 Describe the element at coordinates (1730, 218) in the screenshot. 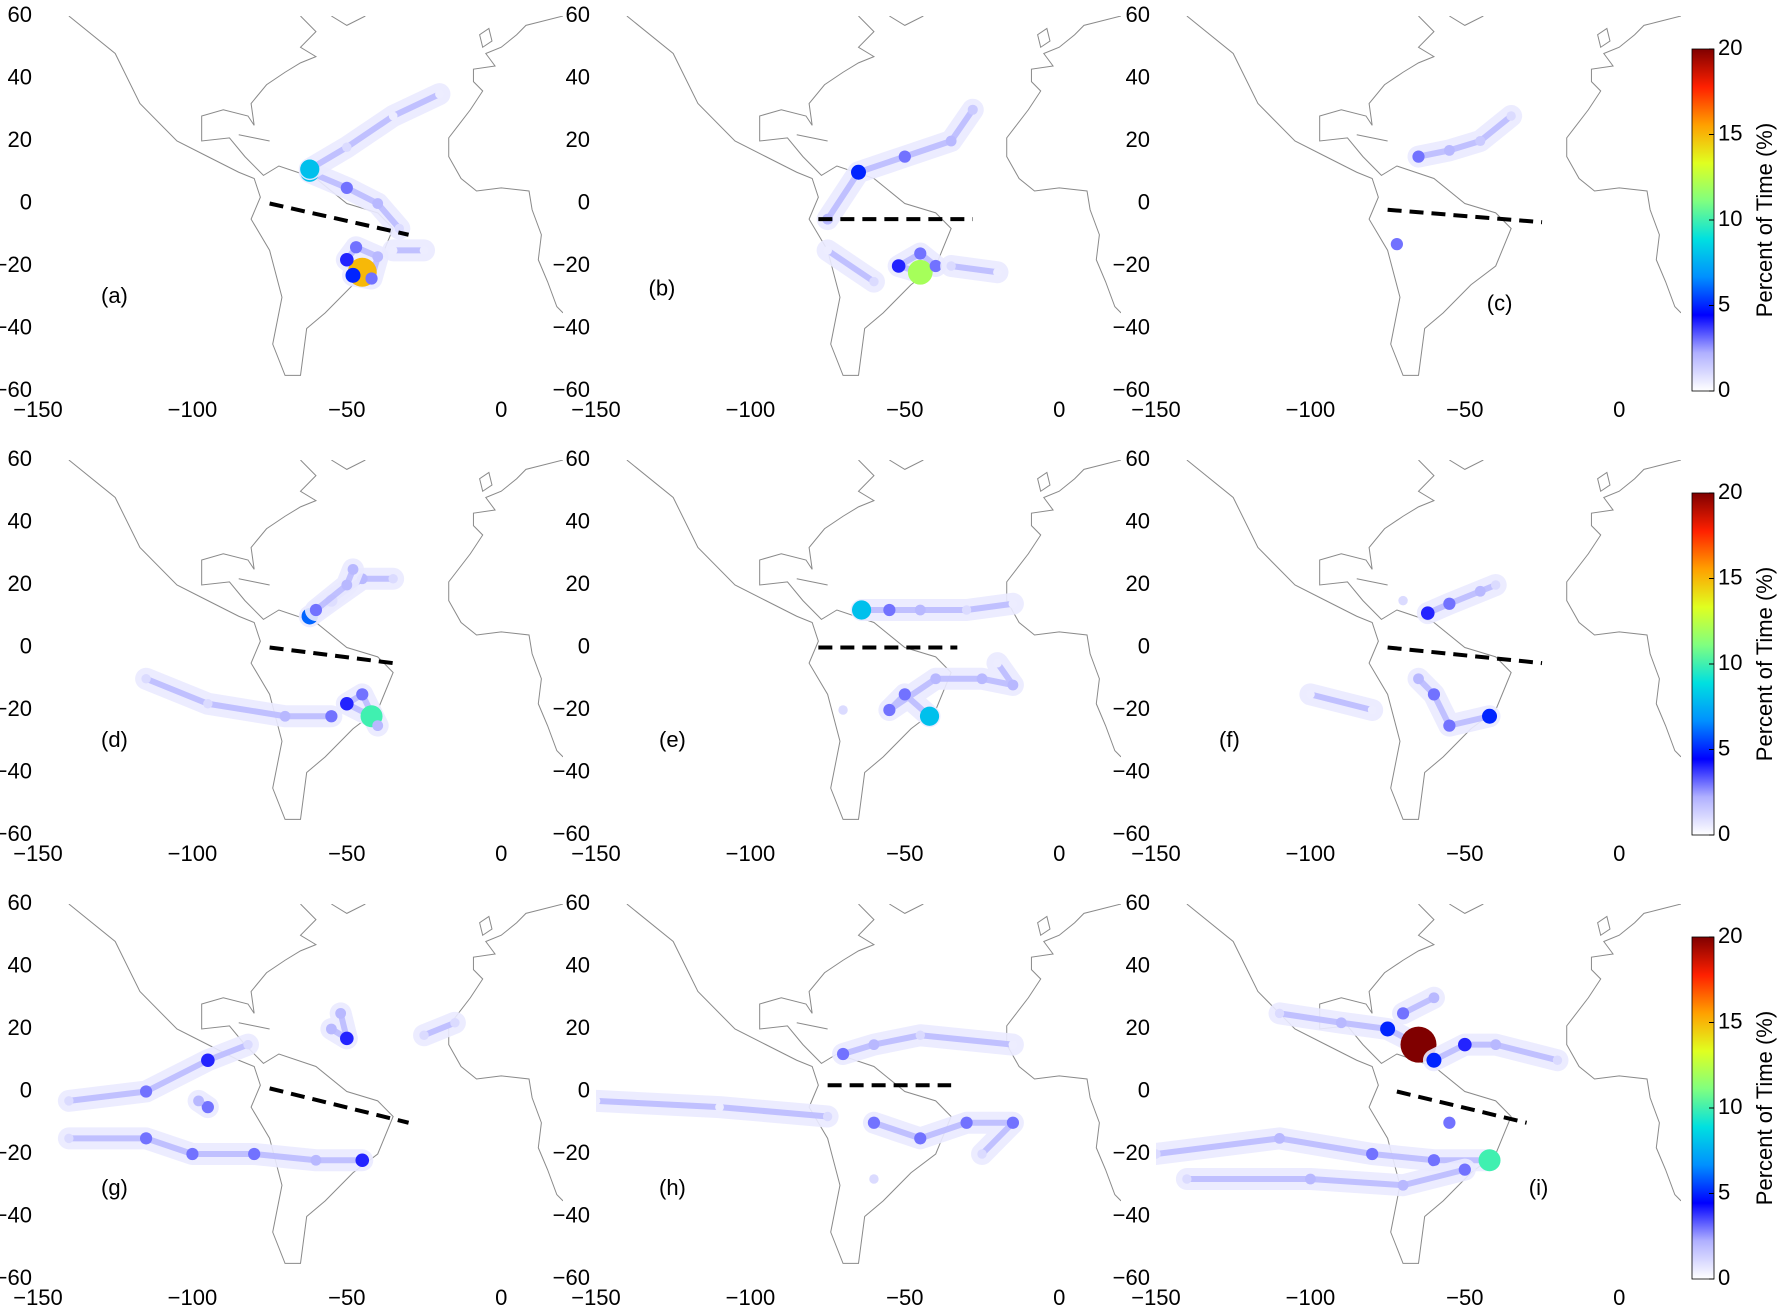

I see `colorbar-tick-label: 10` at that location.